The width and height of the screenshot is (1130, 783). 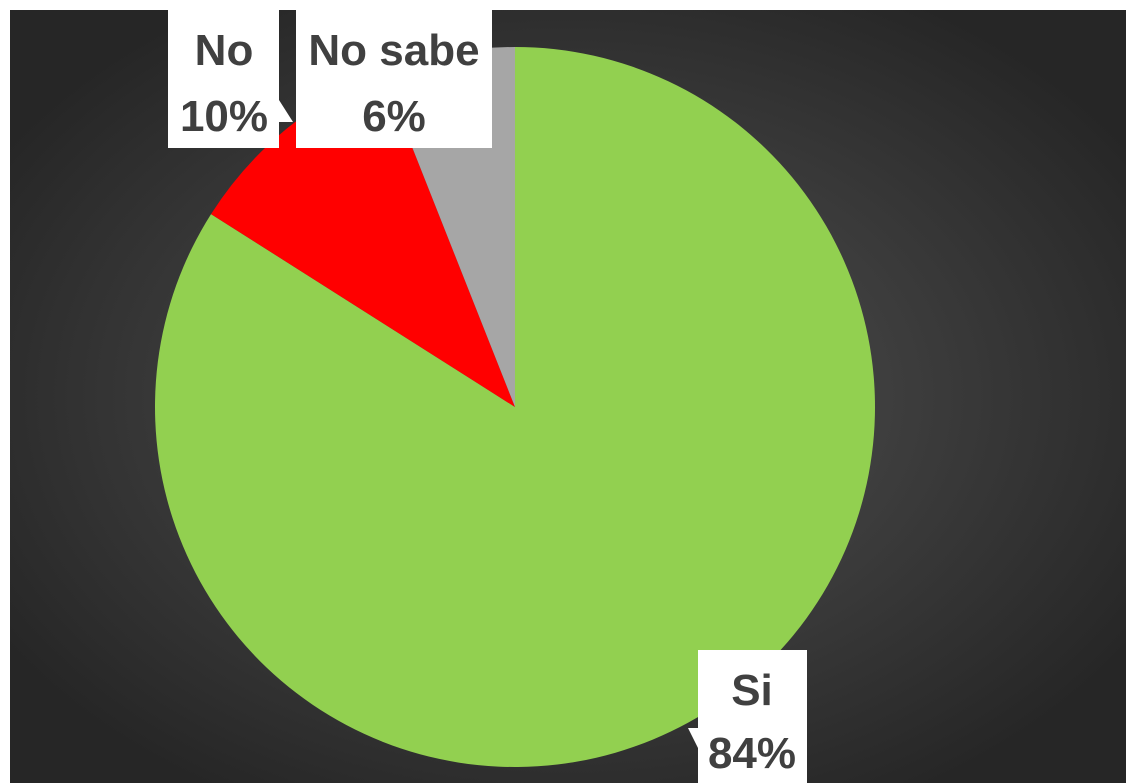 What do you see at coordinates (394, 116) in the screenshot?
I see `label-no-sabe-value: 6%` at bounding box center [394, 116].